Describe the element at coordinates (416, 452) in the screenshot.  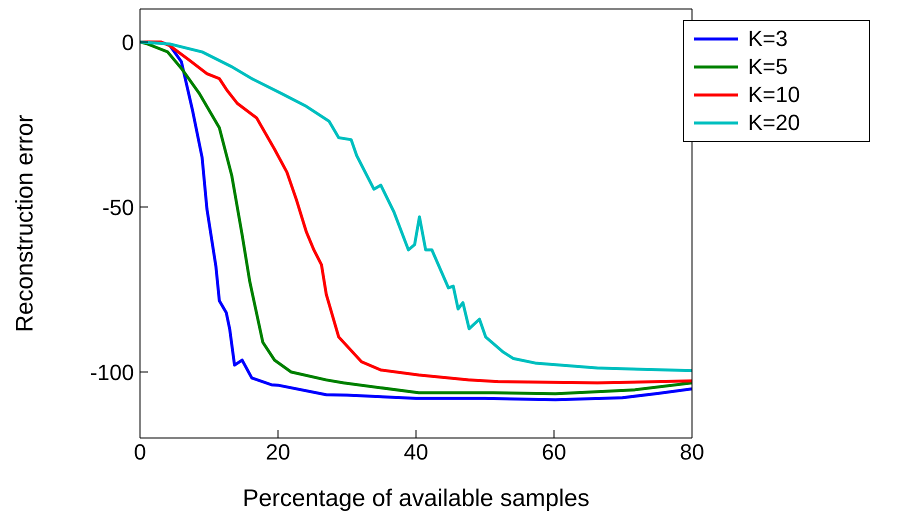
I see `x-tick-label: 40` at that location.